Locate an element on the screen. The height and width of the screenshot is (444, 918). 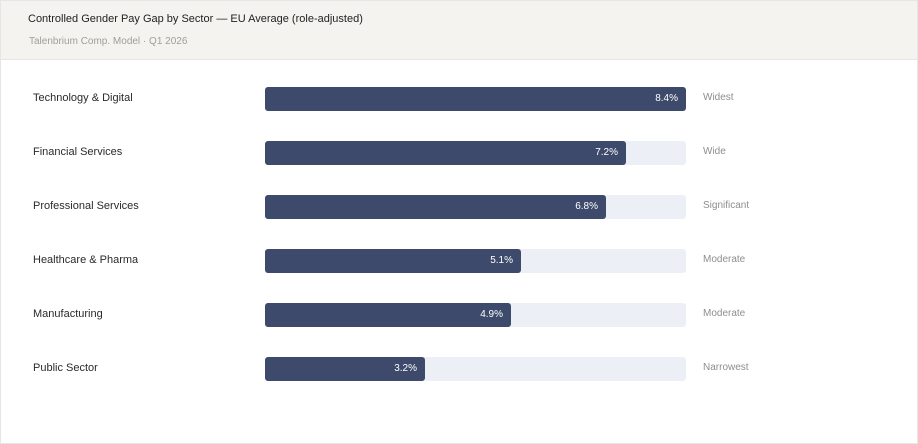
bar-row: Public Sector 3.2% Narrowest is located at coordinates (459, 369).